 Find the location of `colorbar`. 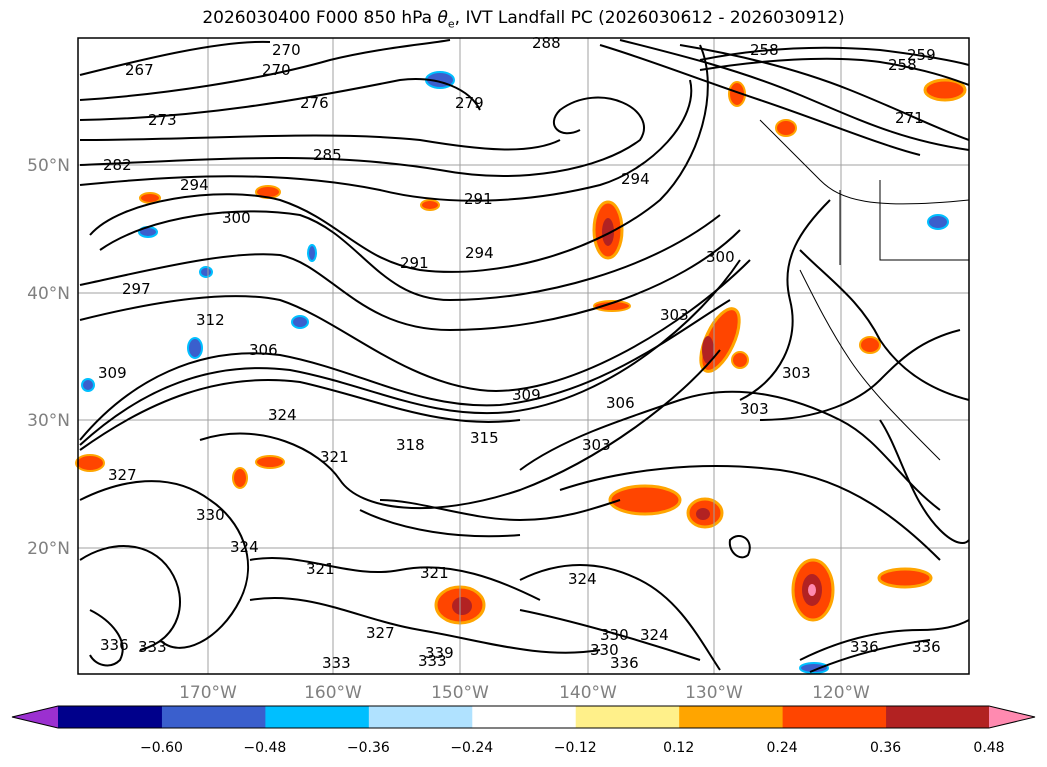

colorbar is located at coordinates (523, 717).